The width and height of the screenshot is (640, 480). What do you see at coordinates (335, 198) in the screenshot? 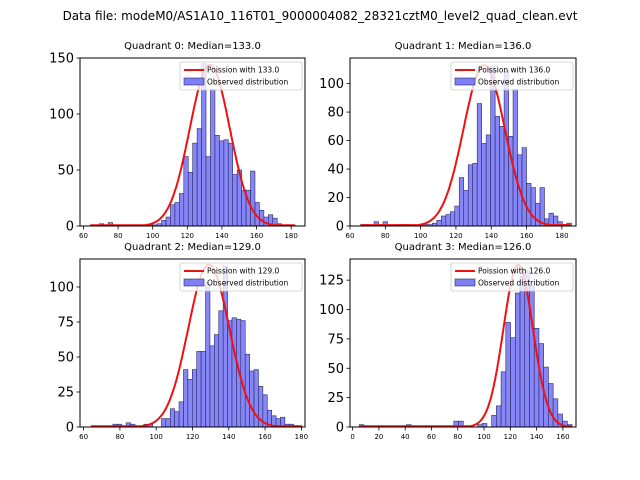
I see `y-tick-label: 20` at bounding box center [335, 198].